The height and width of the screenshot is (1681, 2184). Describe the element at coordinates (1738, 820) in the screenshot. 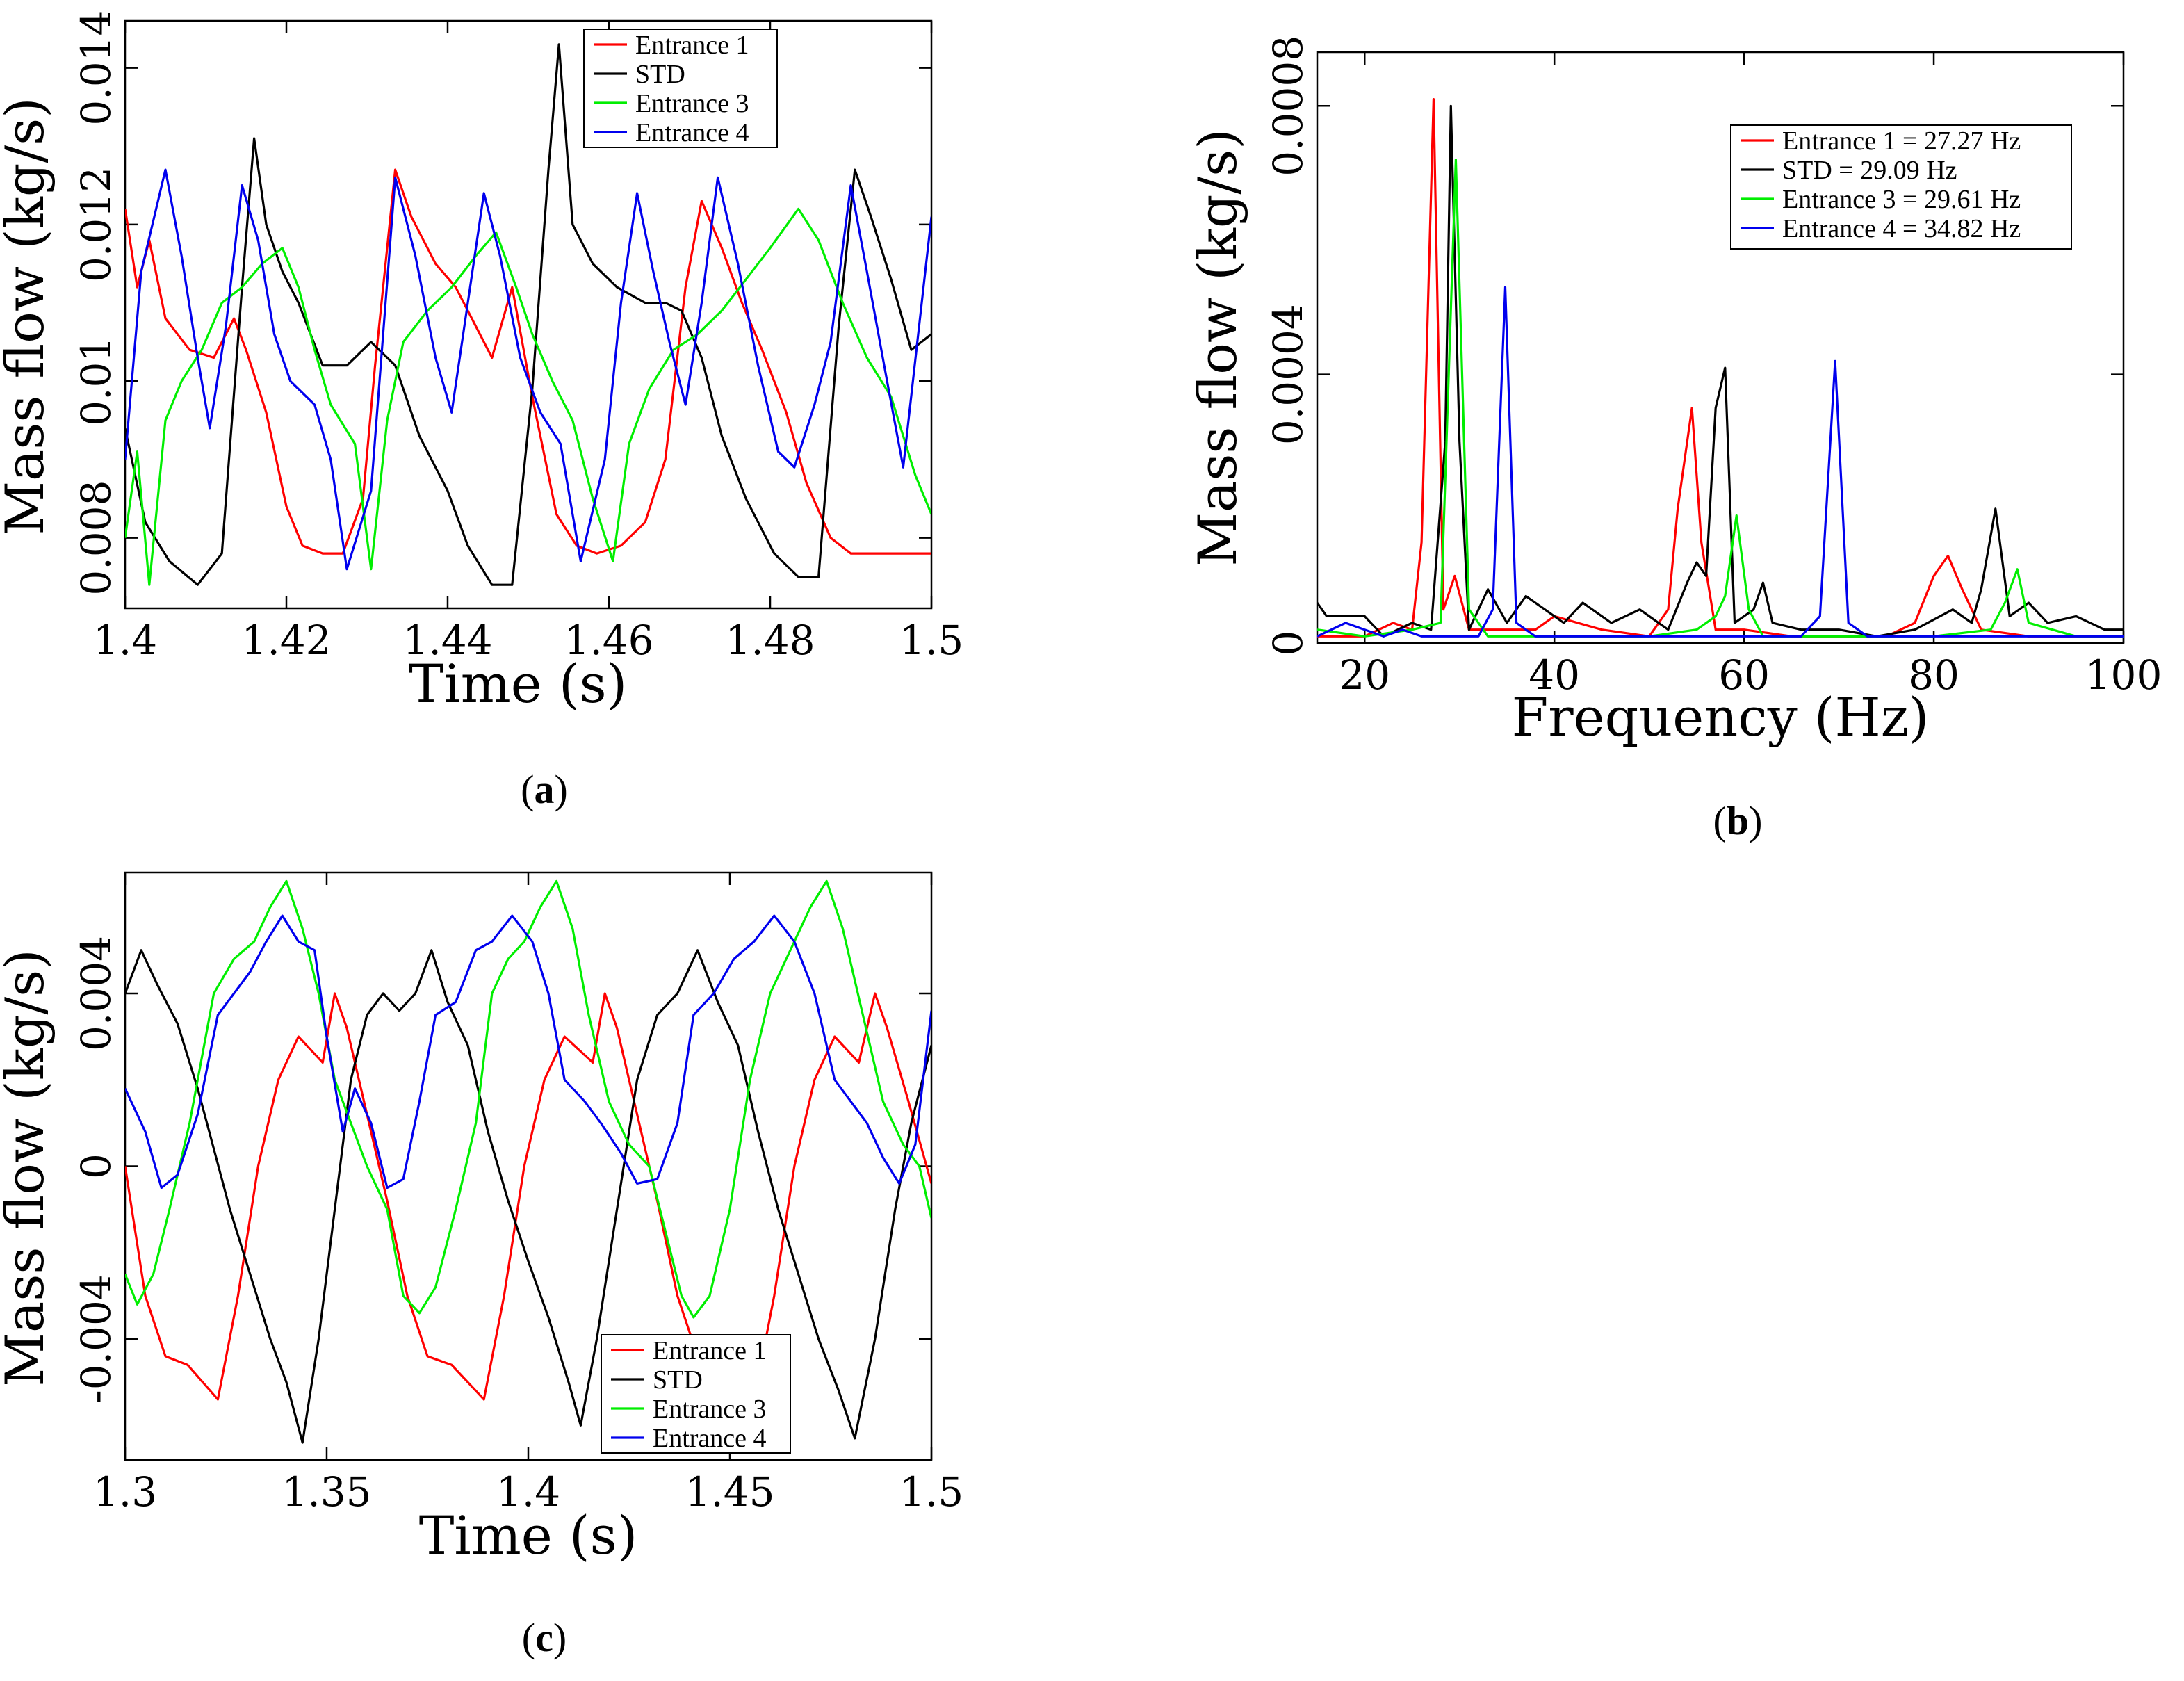

I see `panel-label: (b)` at that location.